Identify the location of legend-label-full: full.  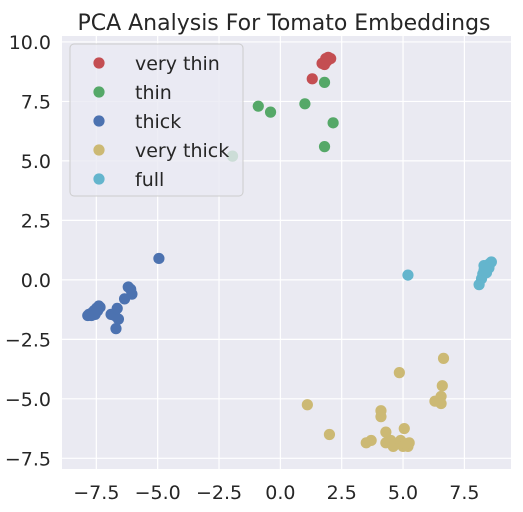
(149, 180).